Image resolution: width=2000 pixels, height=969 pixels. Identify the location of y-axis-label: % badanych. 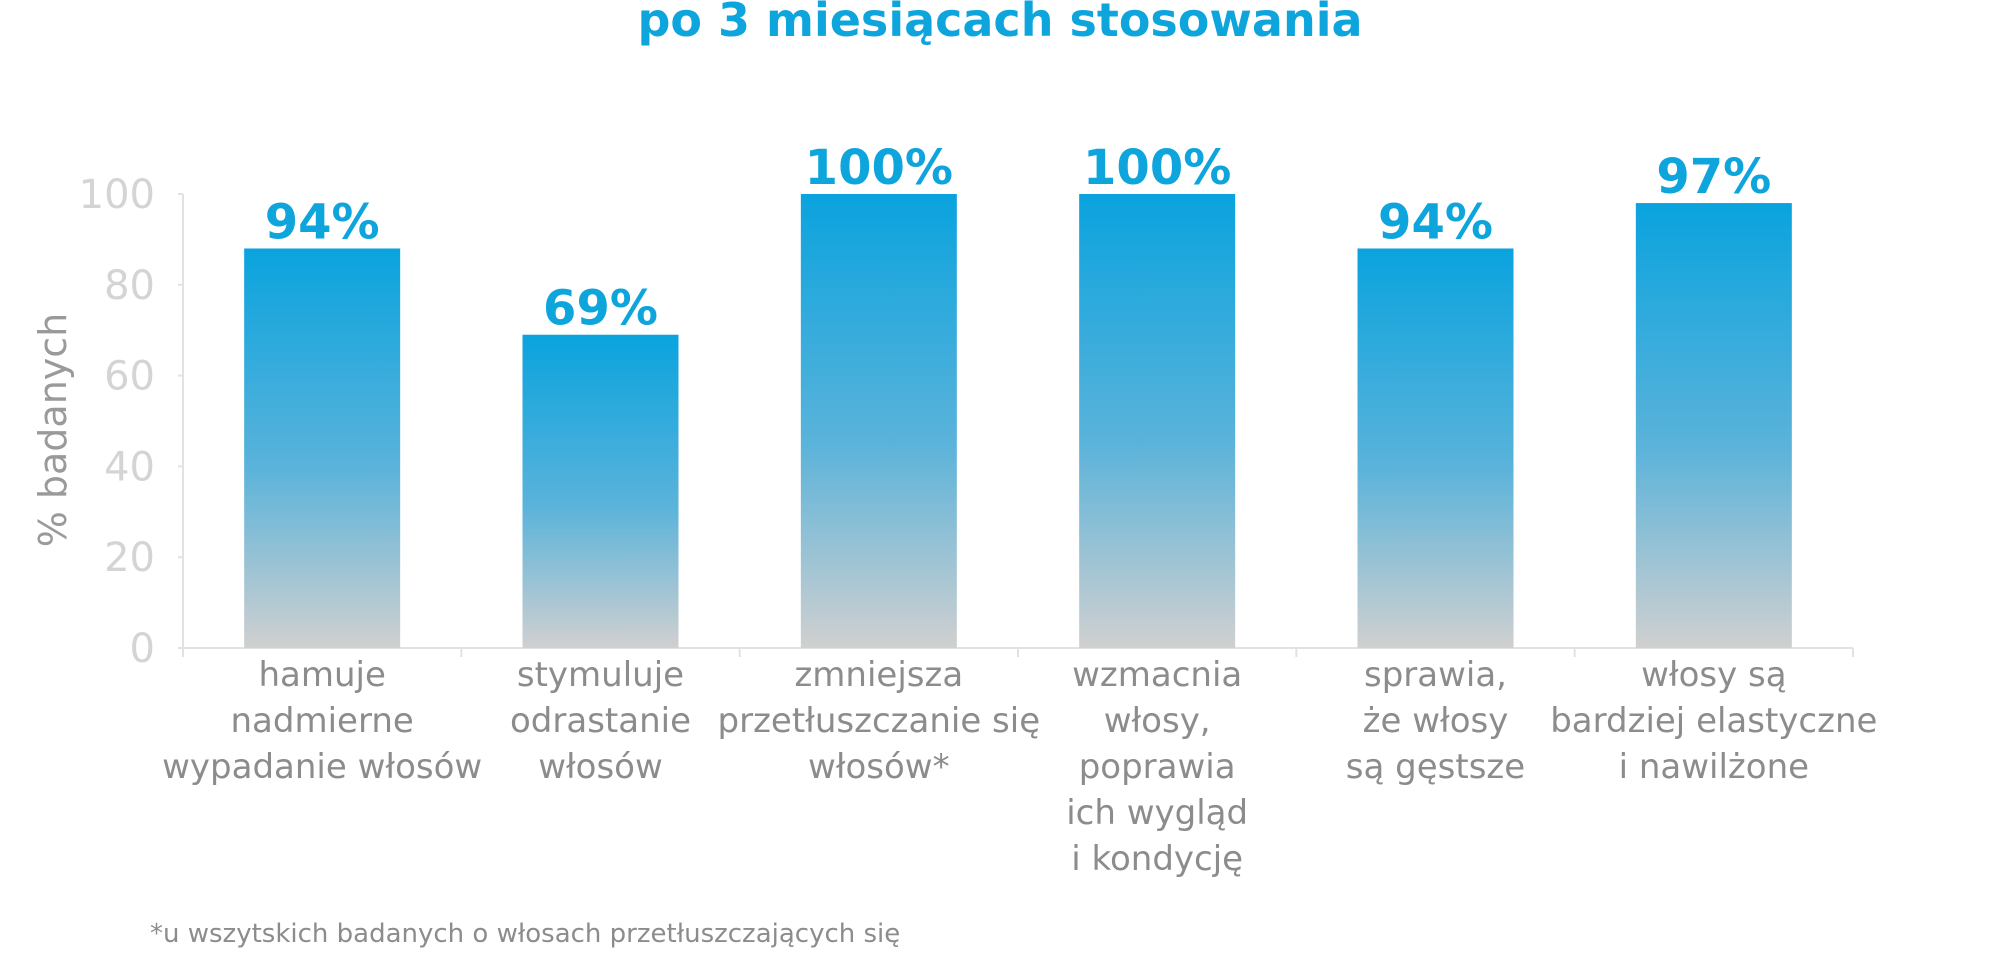
(53, 430).